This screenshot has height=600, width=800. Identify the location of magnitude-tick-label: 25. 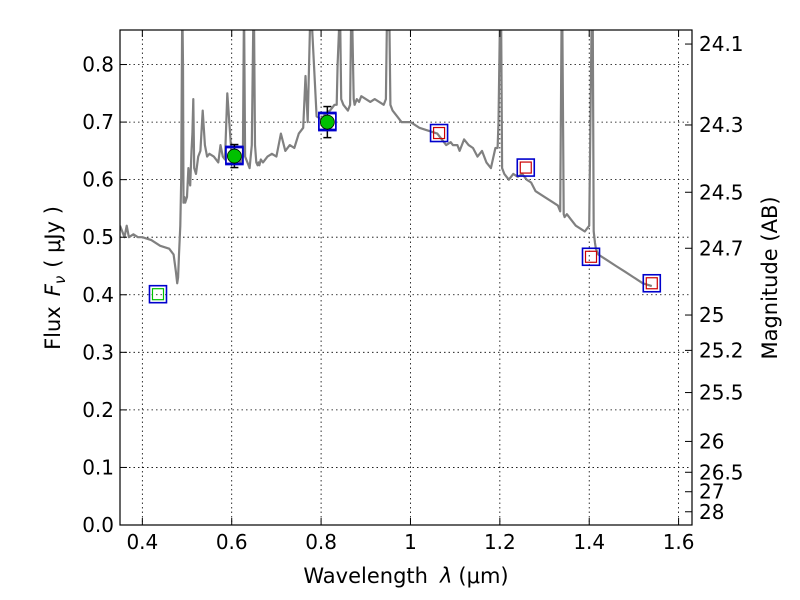
(711, 315).